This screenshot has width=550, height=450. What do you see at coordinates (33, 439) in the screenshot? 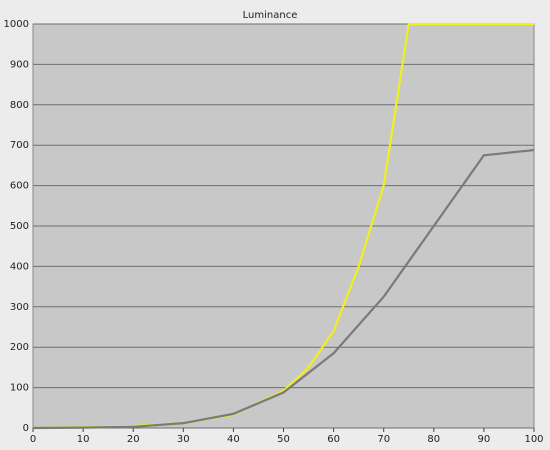
I see `x-tick-label: 0` at bounding box center [33, 439].